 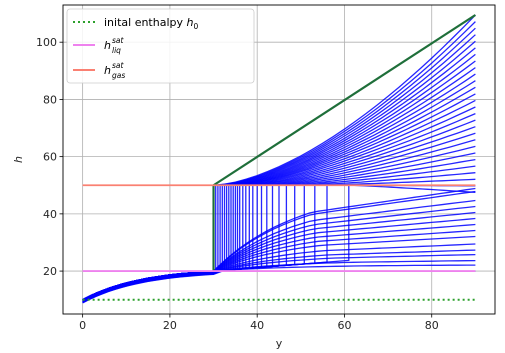 I want to click on y-tick-label: 60, so click(x=50, y=157).